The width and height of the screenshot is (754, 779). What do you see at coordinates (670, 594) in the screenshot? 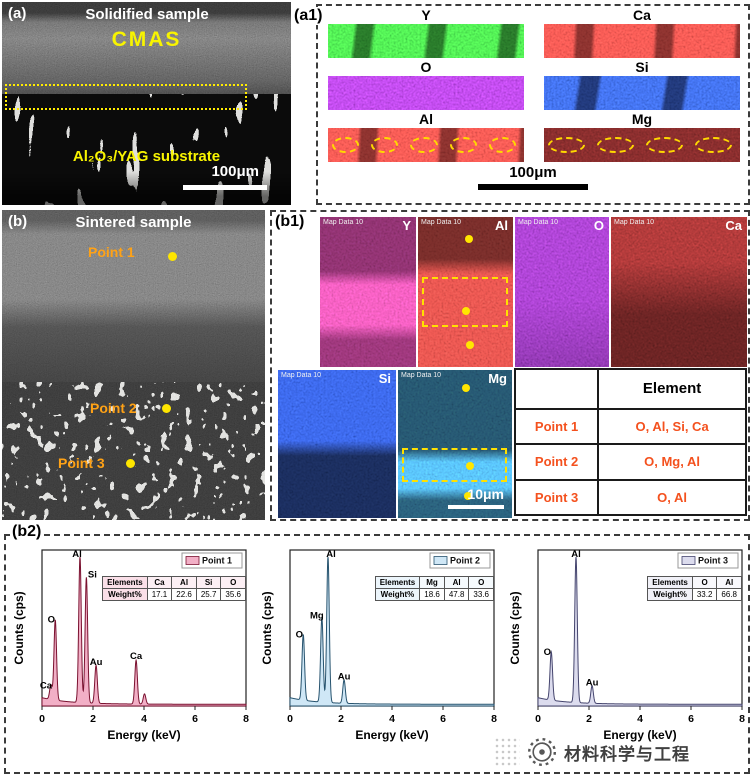
I see `weight-table-cell: Weight%` at bounding box center [670, 594].